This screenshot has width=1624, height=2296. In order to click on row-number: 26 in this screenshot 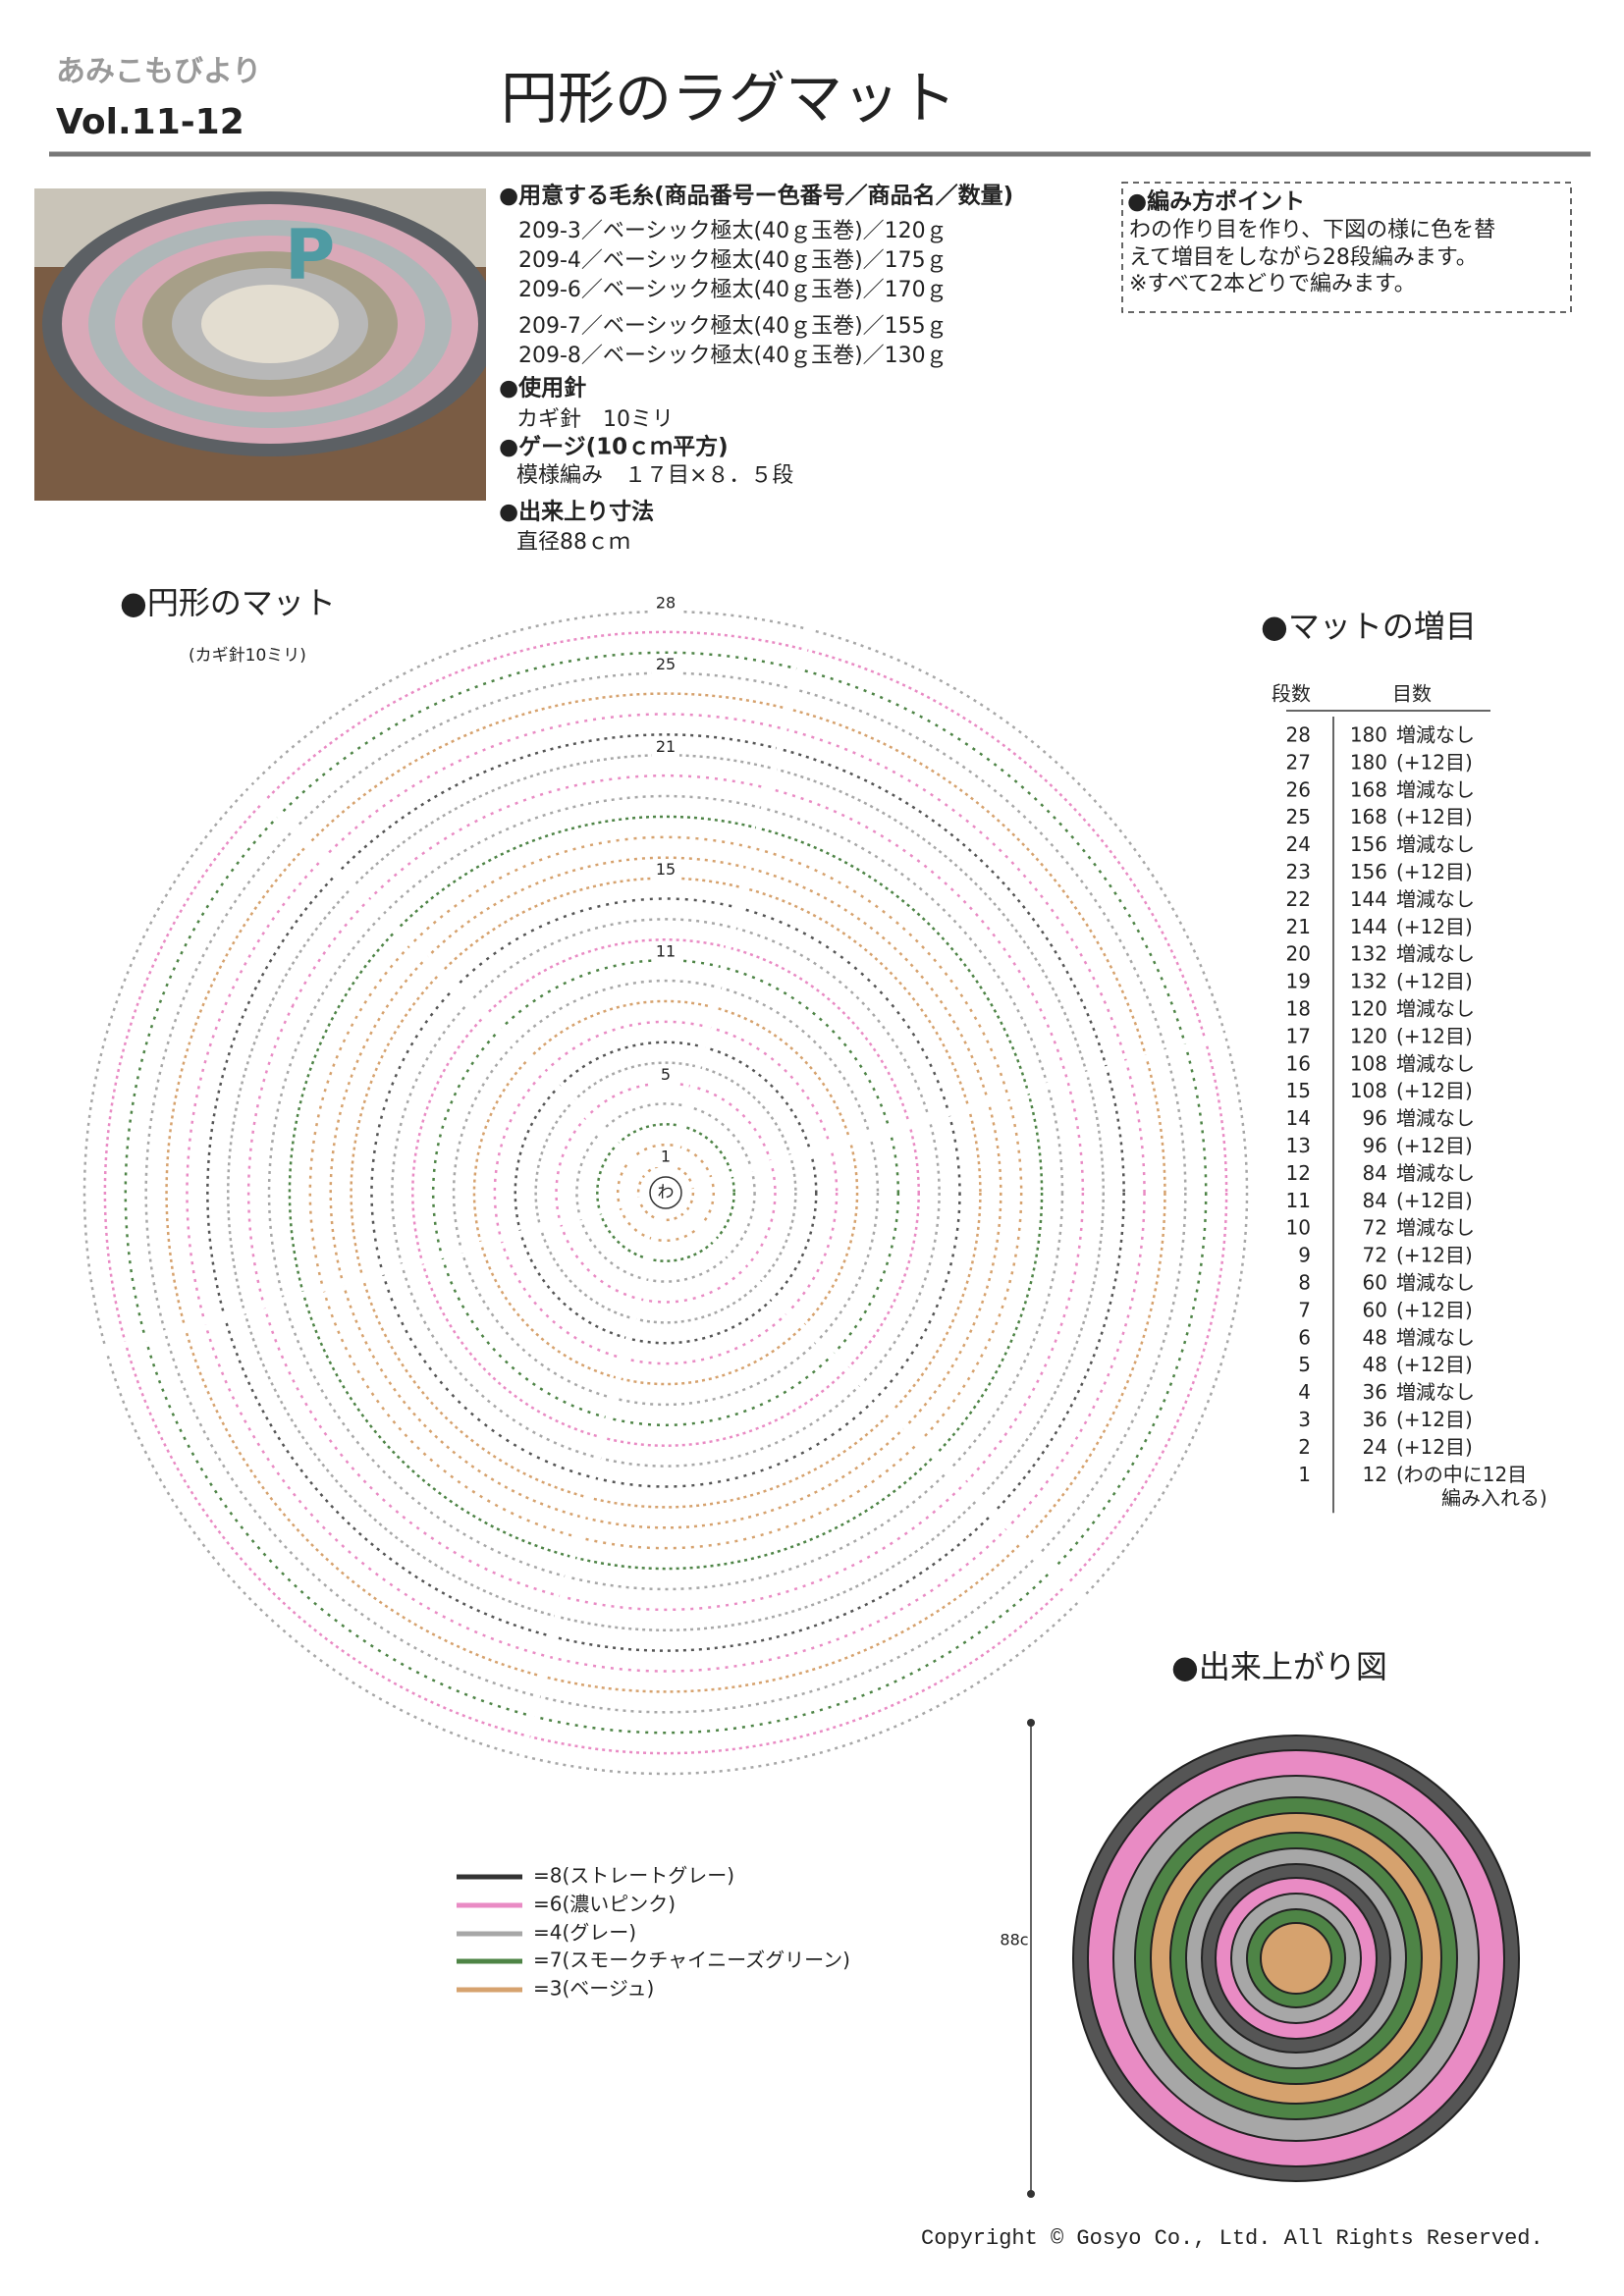, I will do `click(1298, 789)`.